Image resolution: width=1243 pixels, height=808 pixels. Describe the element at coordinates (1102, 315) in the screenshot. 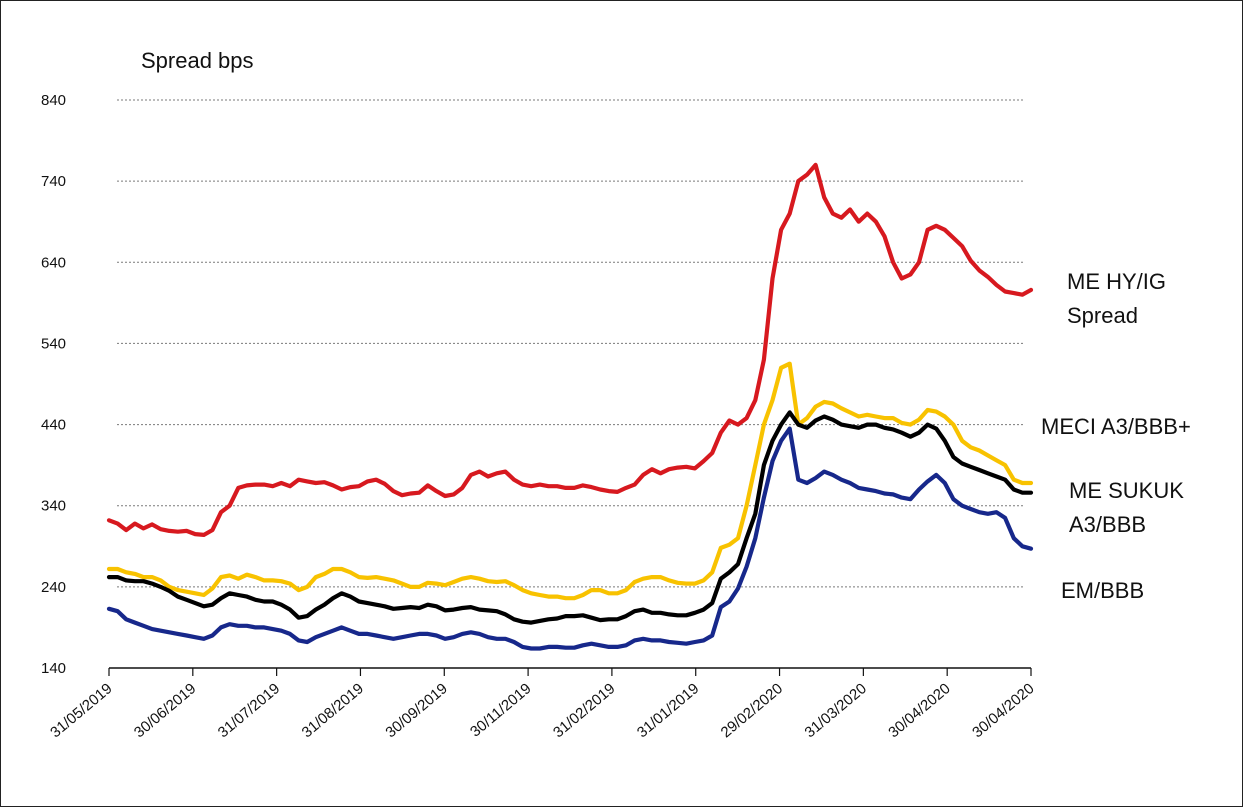

I see `series-label: Spread` at that location.